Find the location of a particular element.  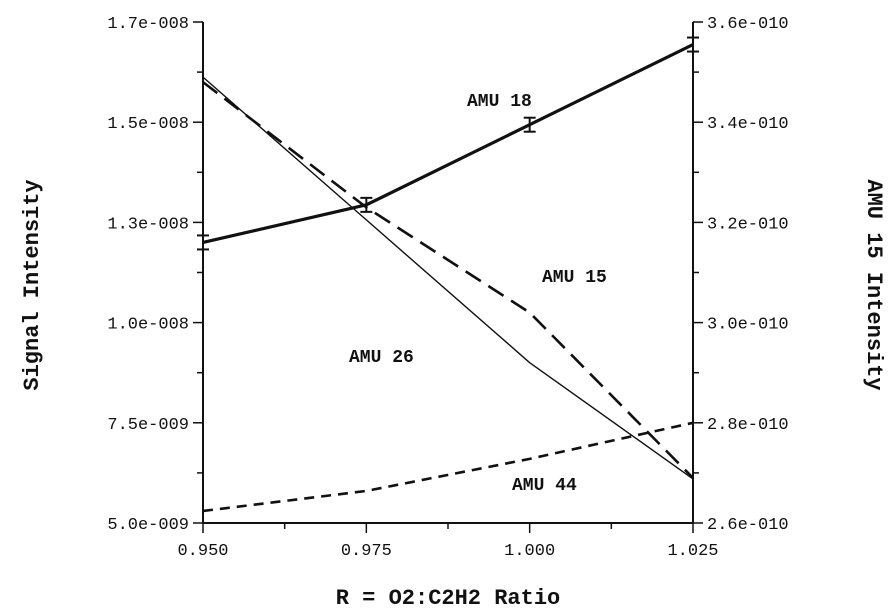

y2-tick-label: 3.0e-010 is located at coordinates (748, 325).